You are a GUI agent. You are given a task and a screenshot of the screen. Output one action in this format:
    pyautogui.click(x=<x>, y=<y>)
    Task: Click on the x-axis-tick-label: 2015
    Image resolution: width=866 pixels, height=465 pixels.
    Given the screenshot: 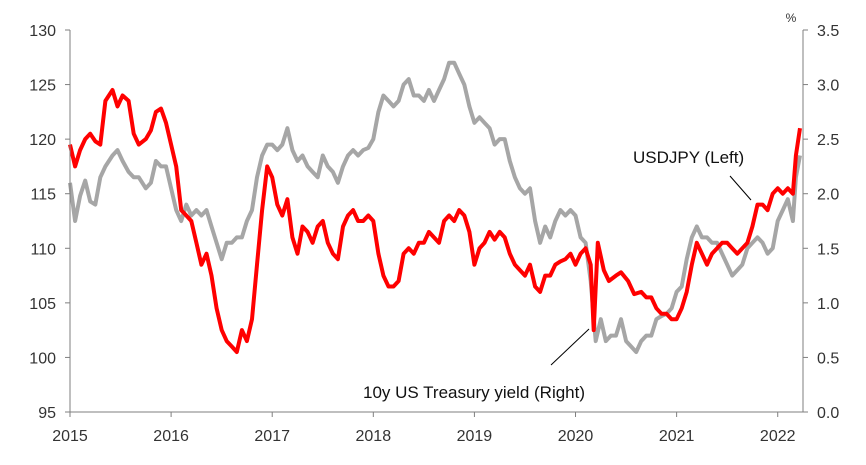 What is the action you would take?
    pyautogui.click(x=70, y=436)
    